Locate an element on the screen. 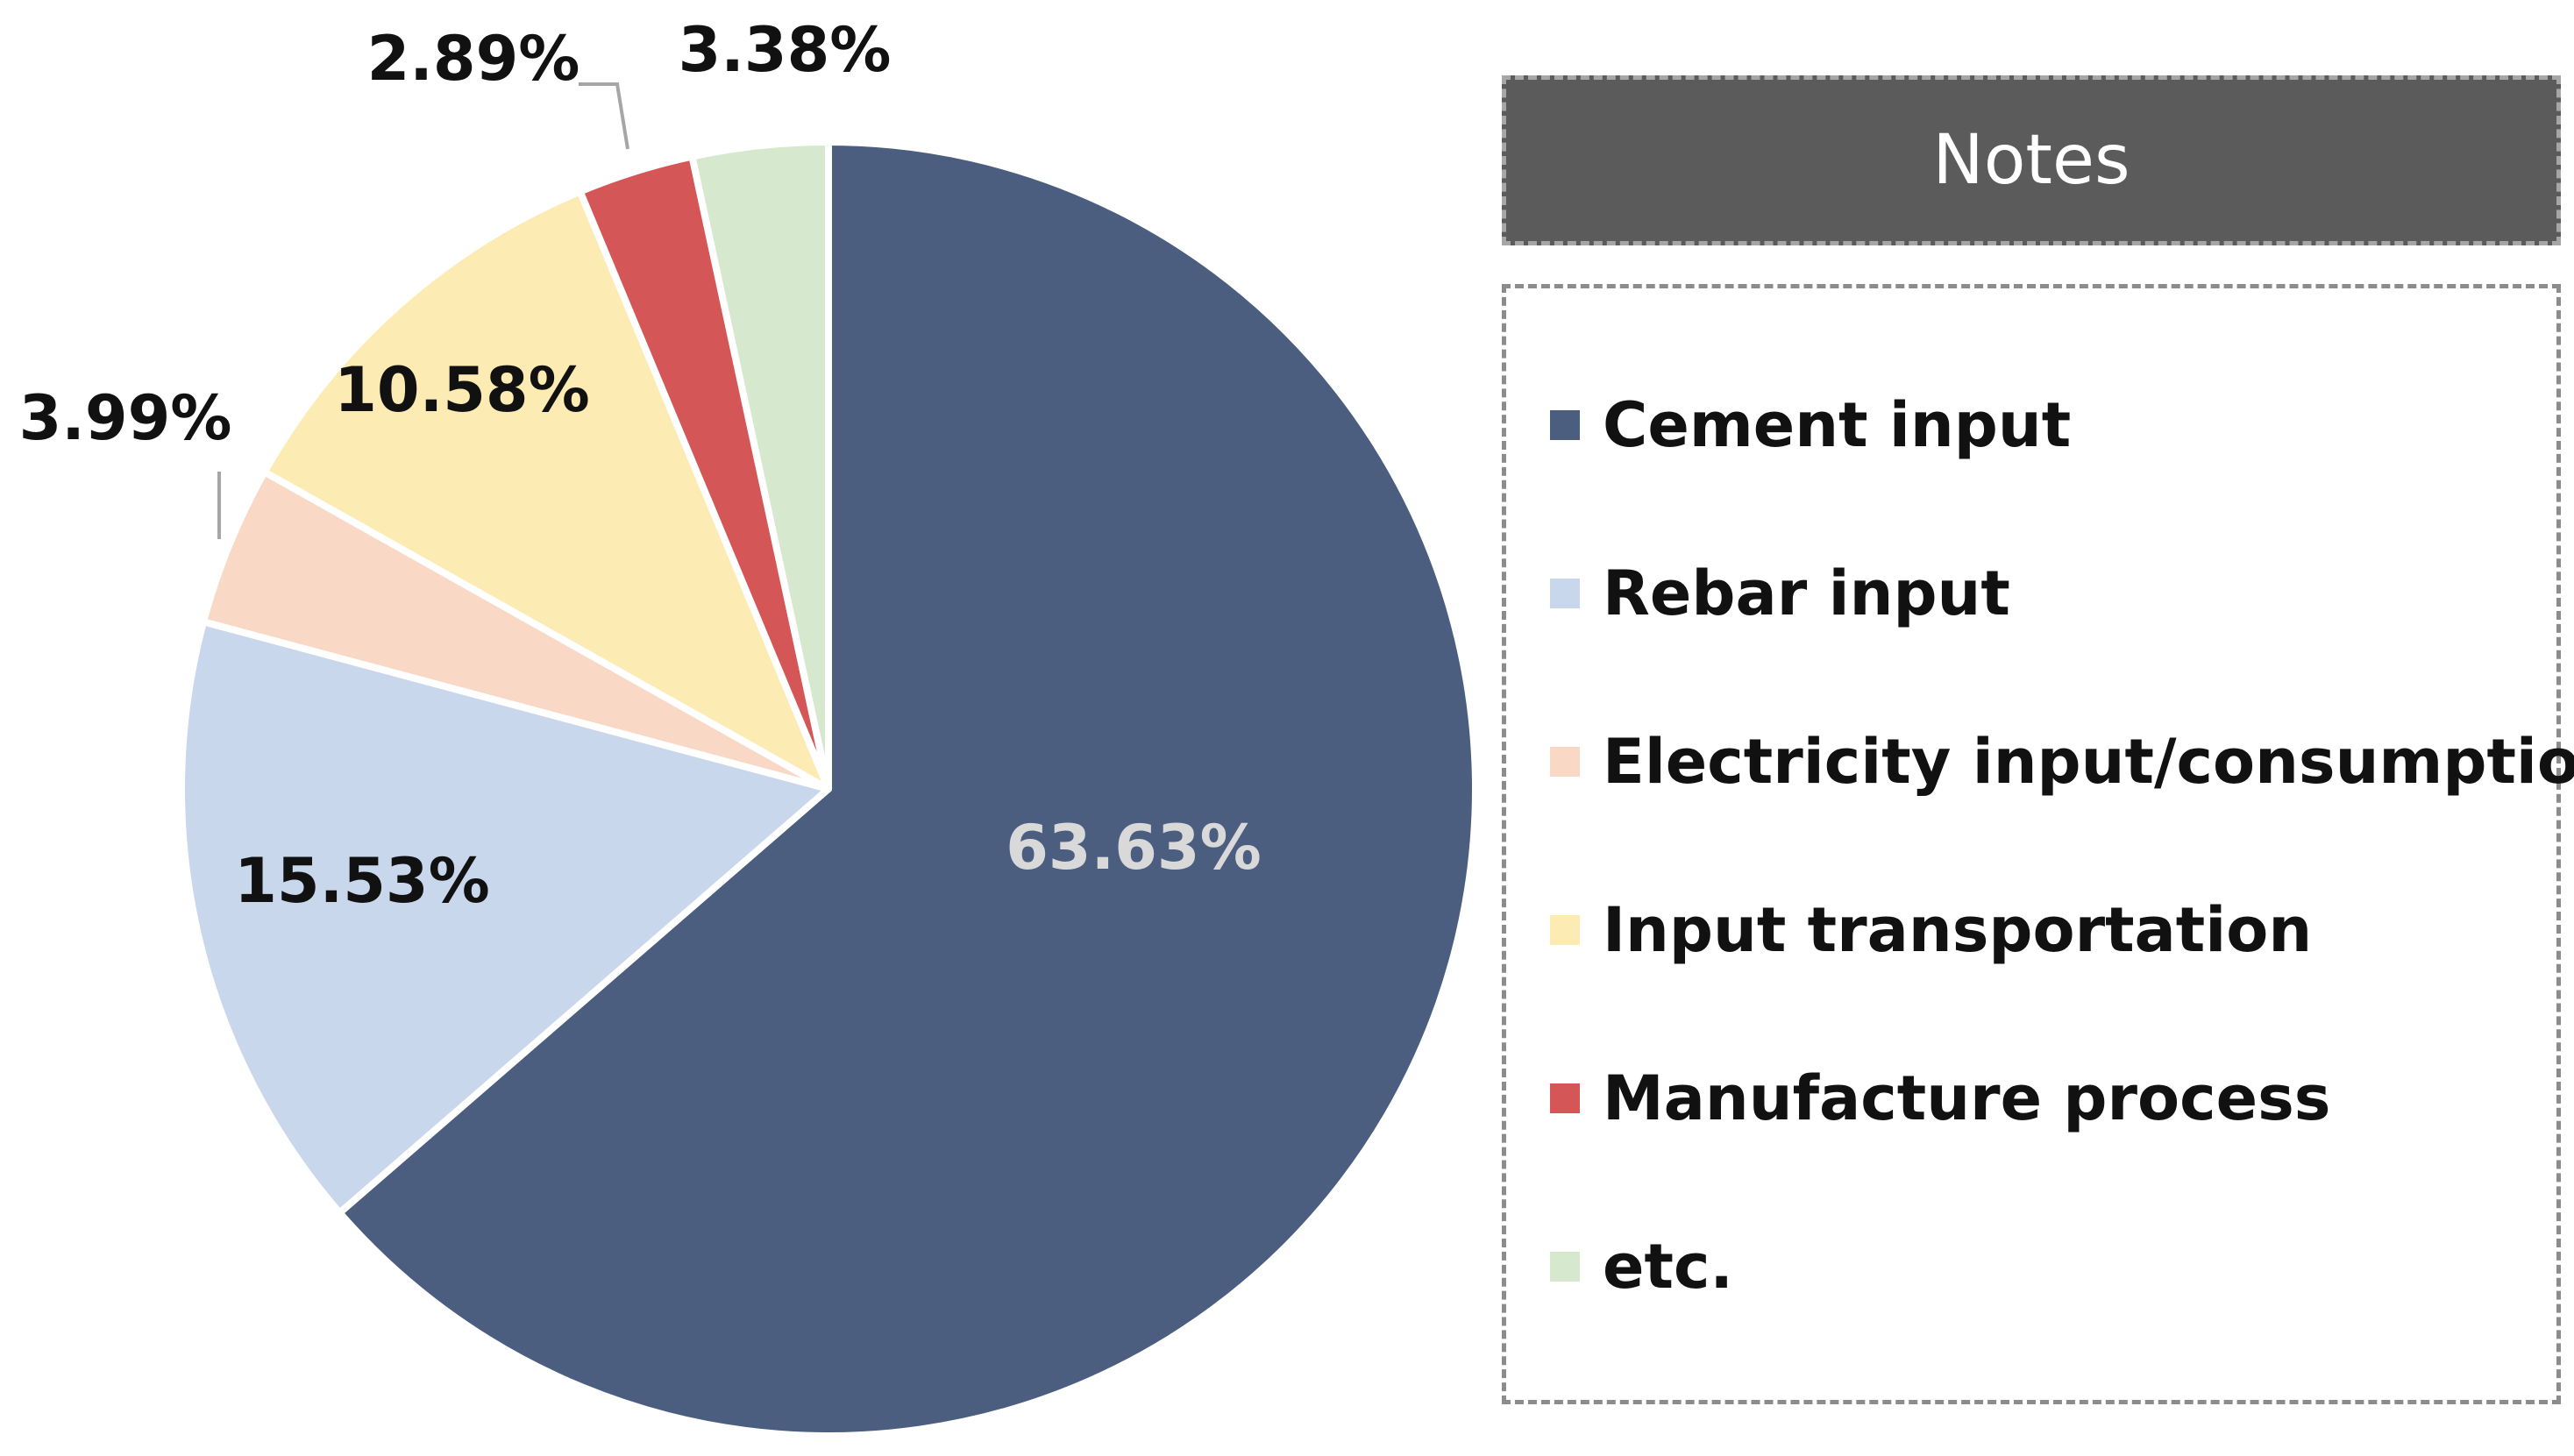 This screenshot has height=1456, width=2574. legend-swatch-electricity is located at coordinates (1565, 762).